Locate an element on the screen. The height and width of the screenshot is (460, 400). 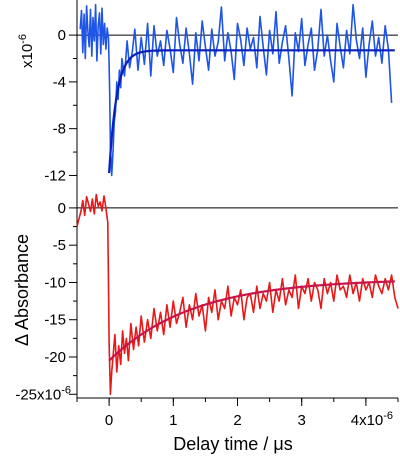
y-axis-title: Δ Absorbance is located at coordinates (22, 290).